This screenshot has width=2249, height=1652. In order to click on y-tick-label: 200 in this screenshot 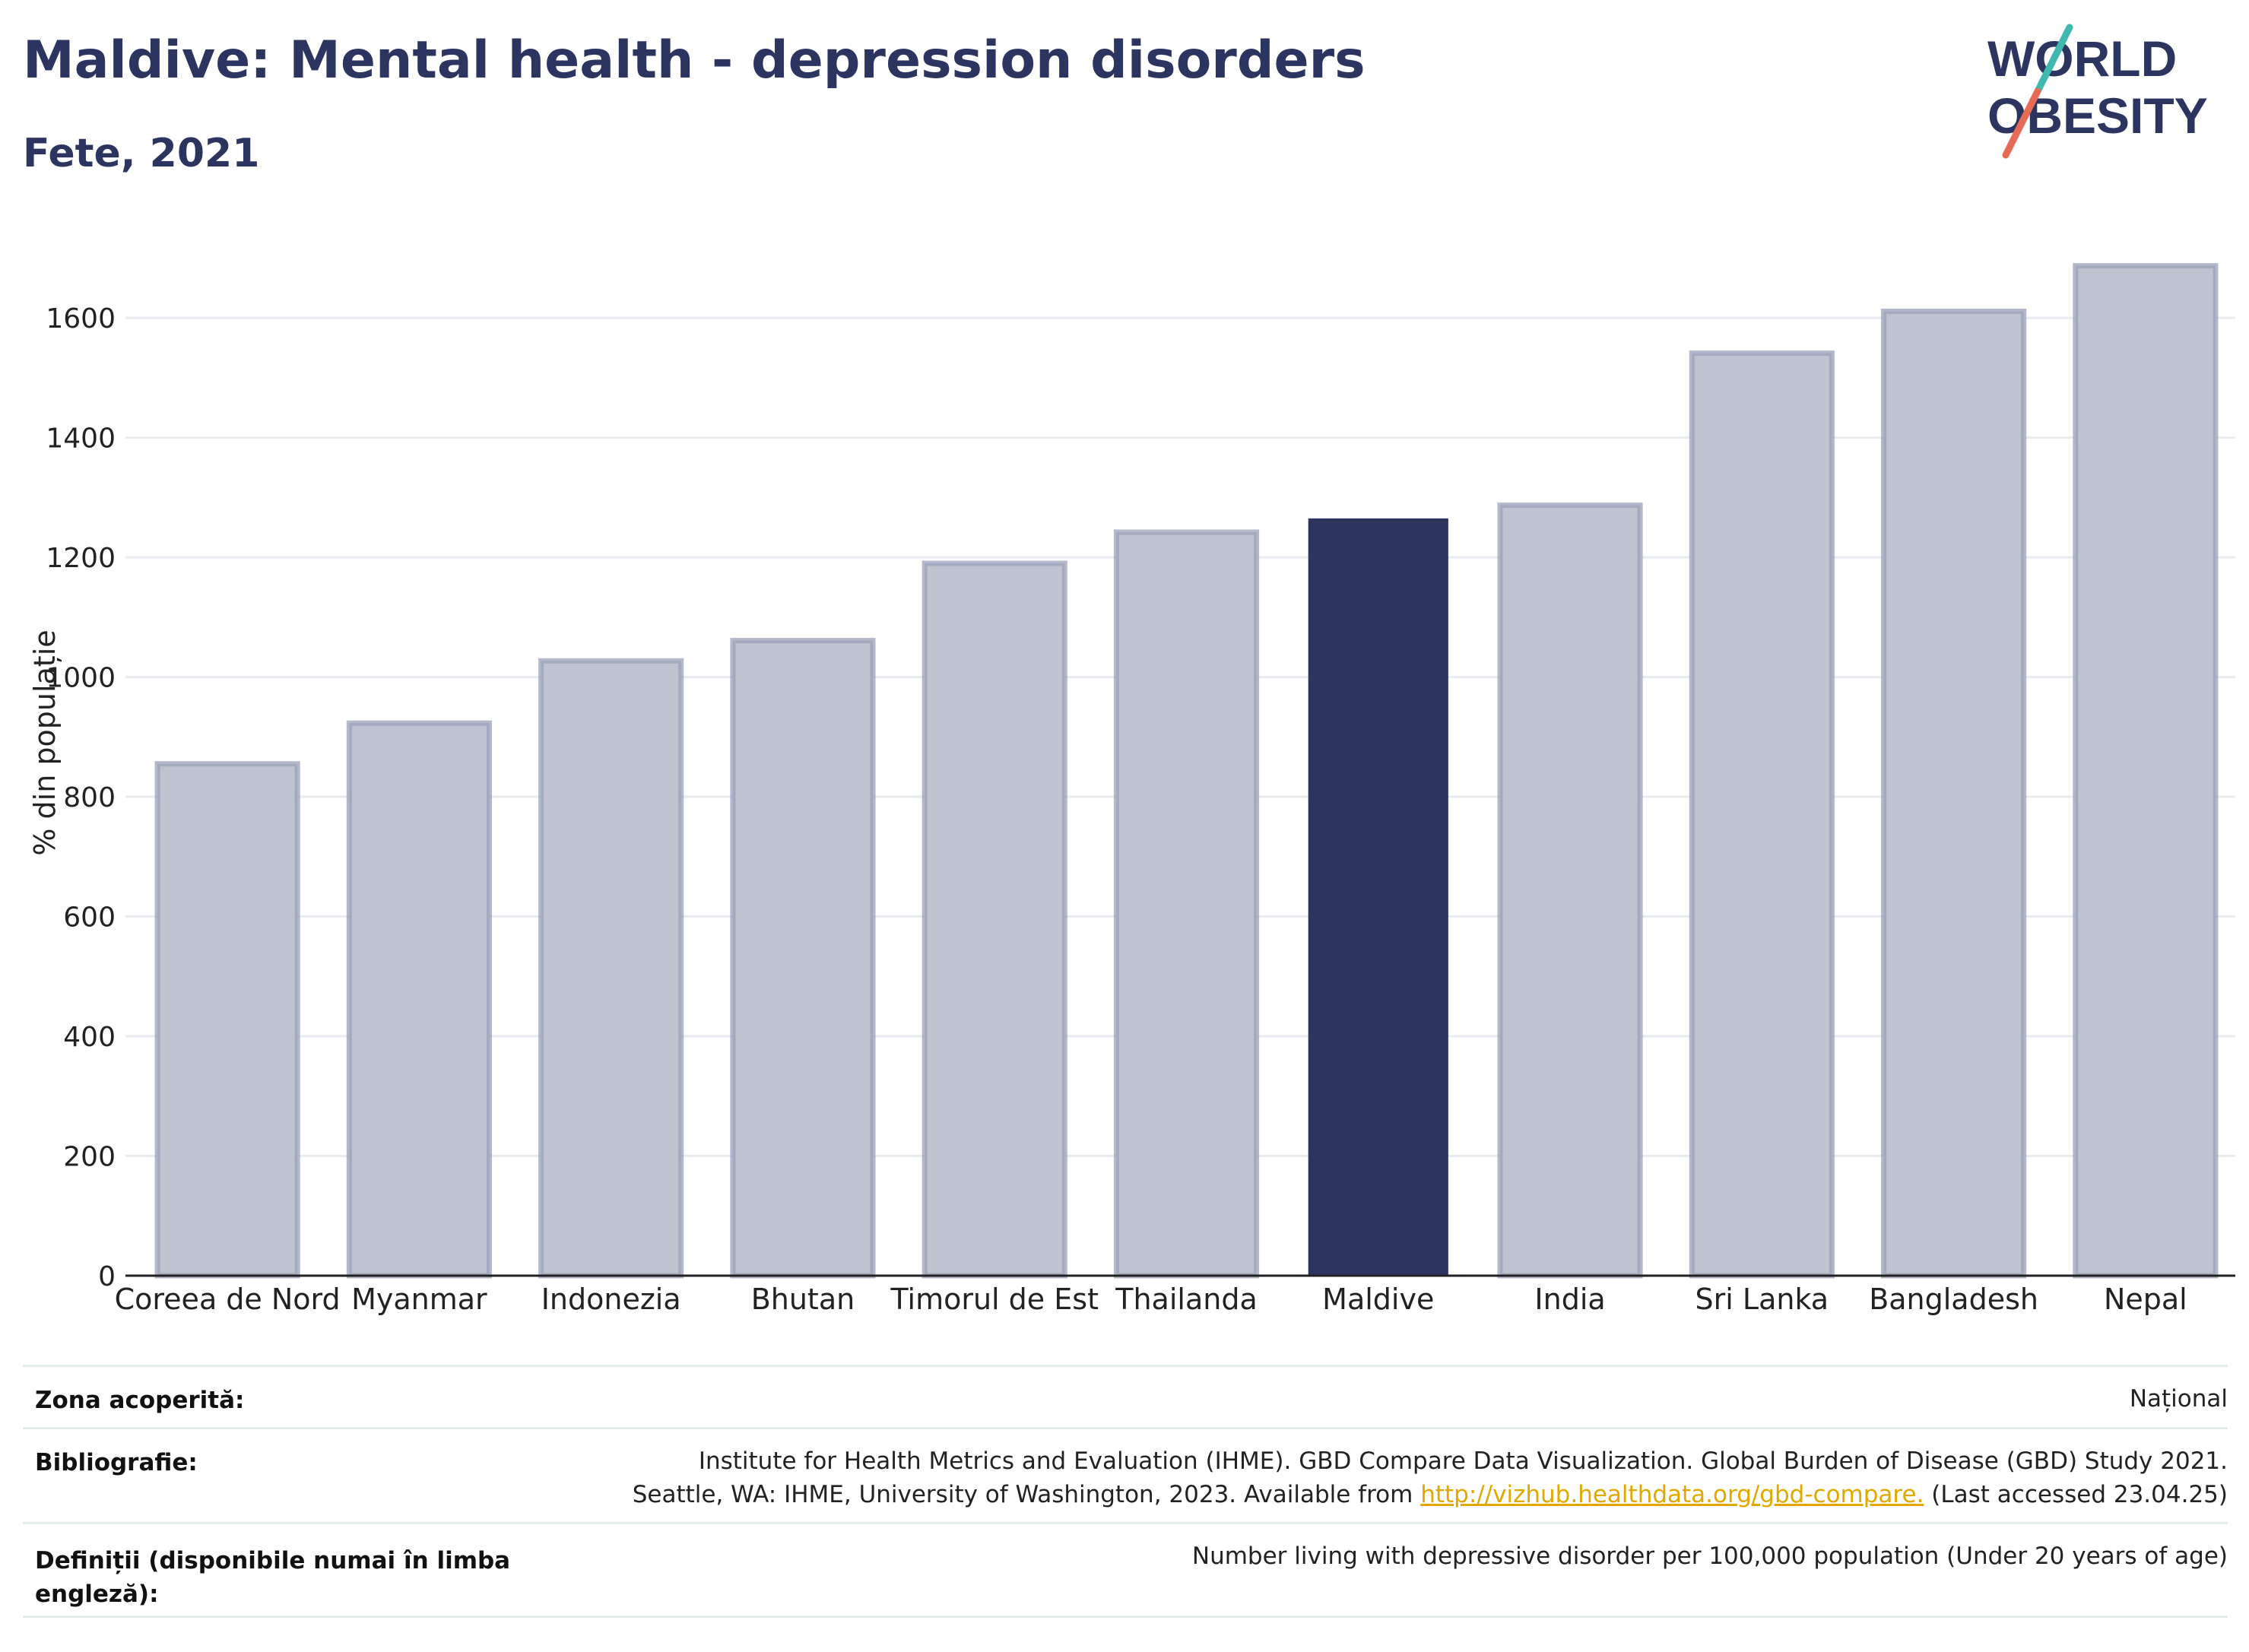, I will do `click(89, 1157)`.